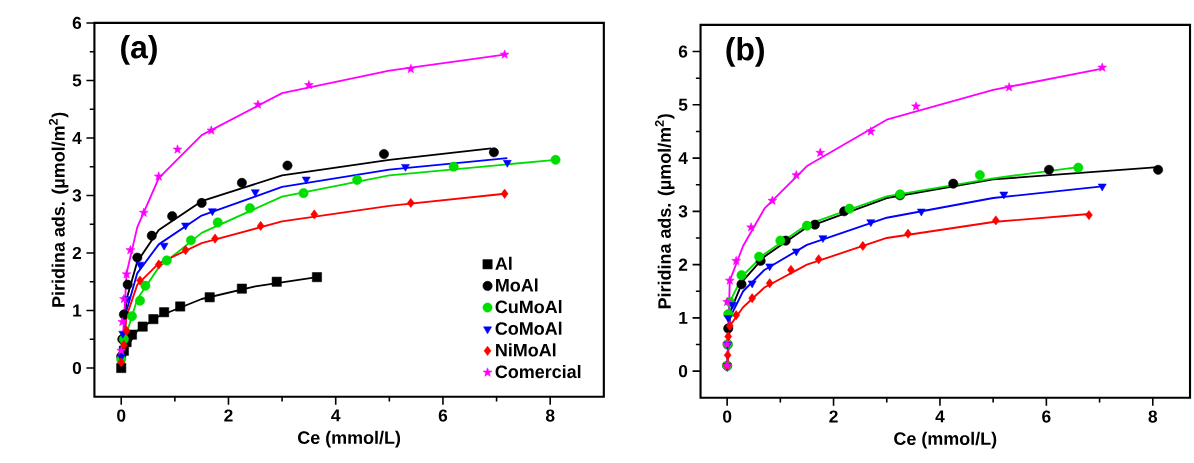 The height and width of the screenshot is (463, 1194). I want to click on legend-label: NiMoAl, so click(526, 350).